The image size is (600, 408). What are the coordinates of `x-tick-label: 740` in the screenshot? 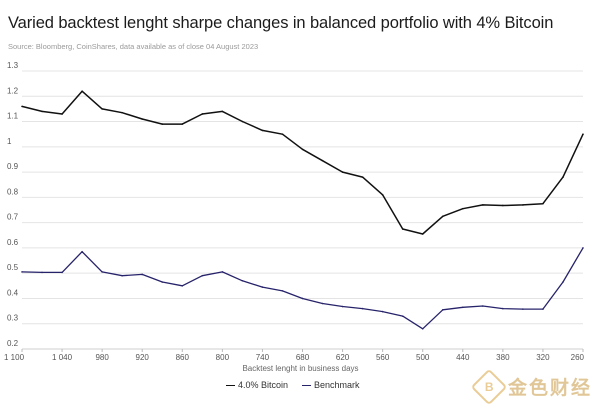 It's located at (263, 357).